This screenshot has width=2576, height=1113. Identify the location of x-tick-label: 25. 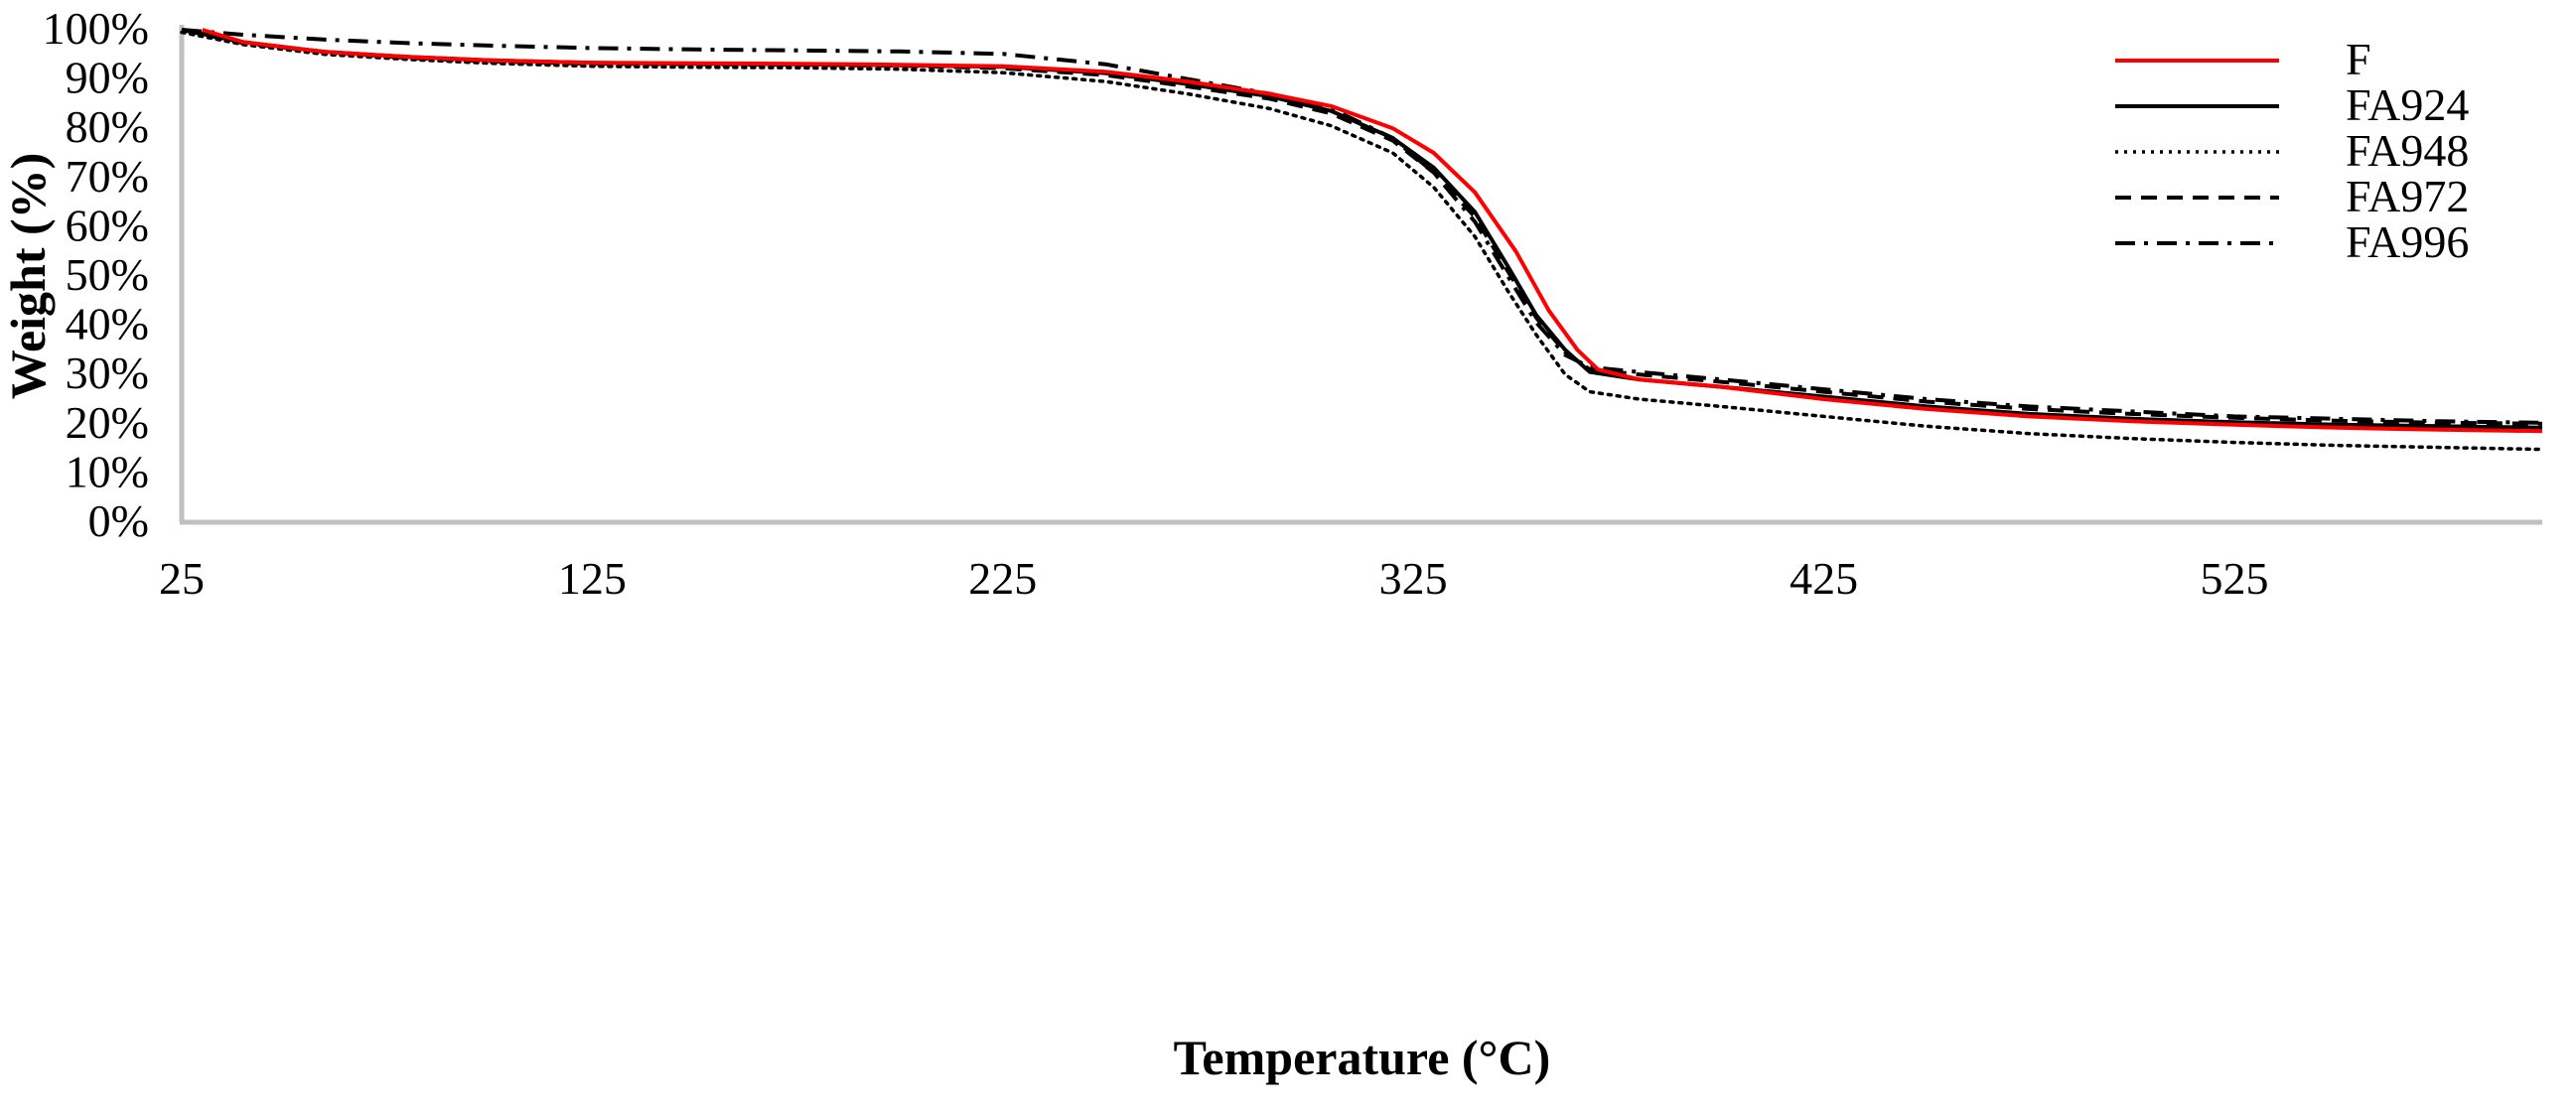
(182, 578).